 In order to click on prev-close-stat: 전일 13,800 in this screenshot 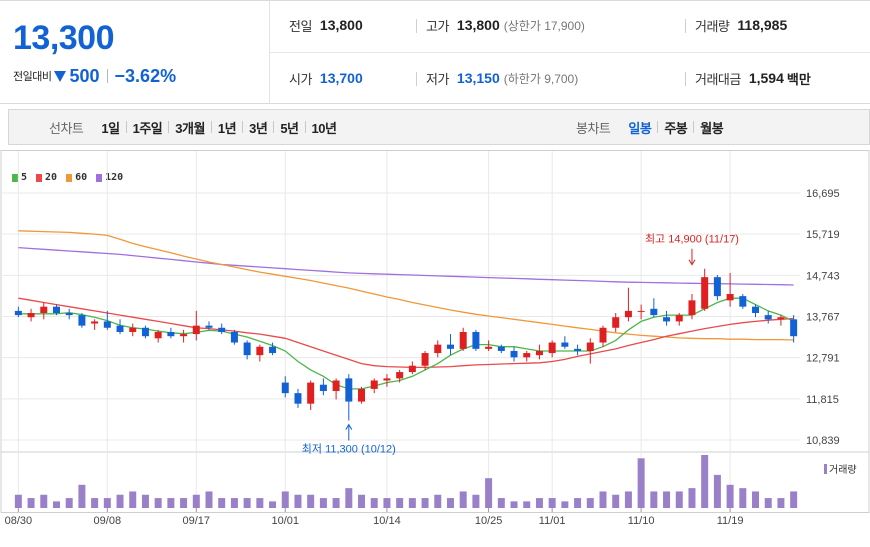, I will do `click(326, 25)`.